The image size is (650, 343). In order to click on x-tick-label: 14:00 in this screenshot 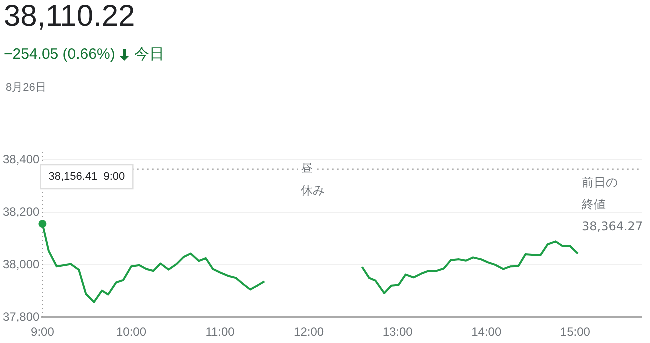, I will do `click(487, 332)`.